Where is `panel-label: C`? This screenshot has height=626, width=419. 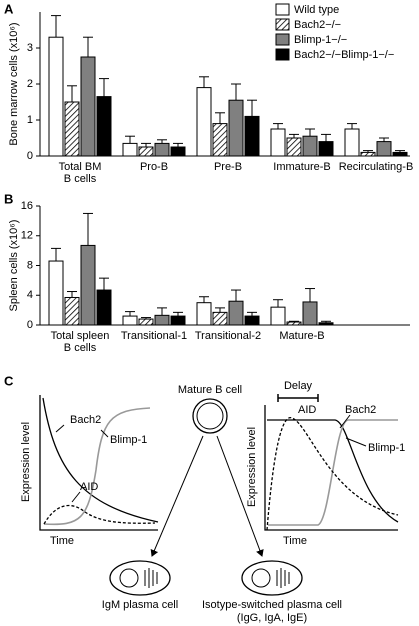
panel-label: C is located at coordinates (9, 380).